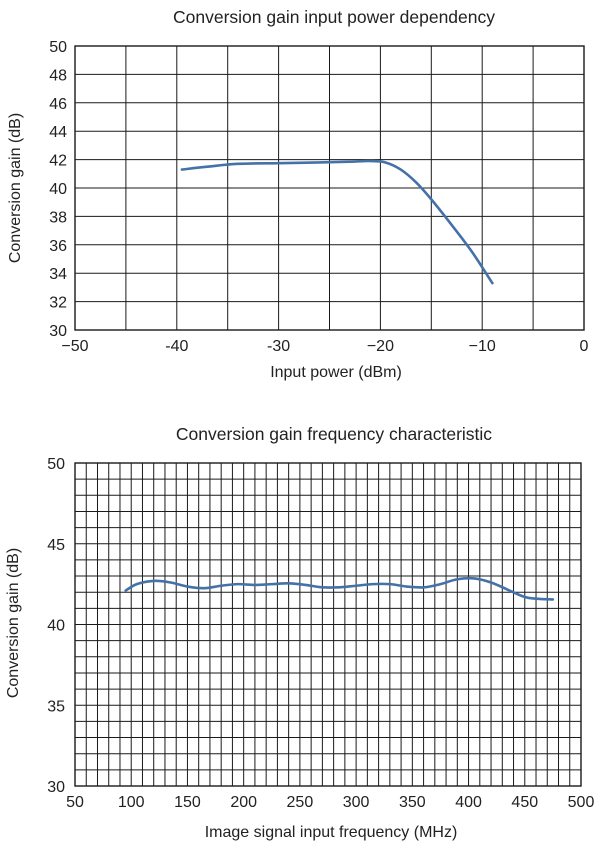 This screenshot has height=850, width=599. Describe the element at coordinates (482, 346) in the screenshot. I see `x-tick-label: −10` at that location.